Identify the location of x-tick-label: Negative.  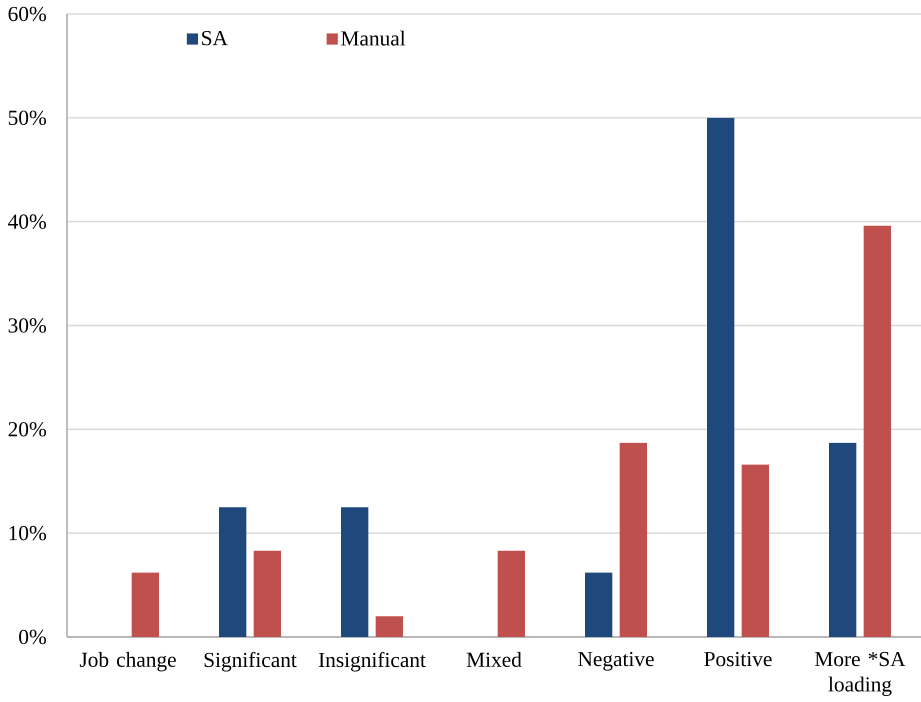
(616, 661).